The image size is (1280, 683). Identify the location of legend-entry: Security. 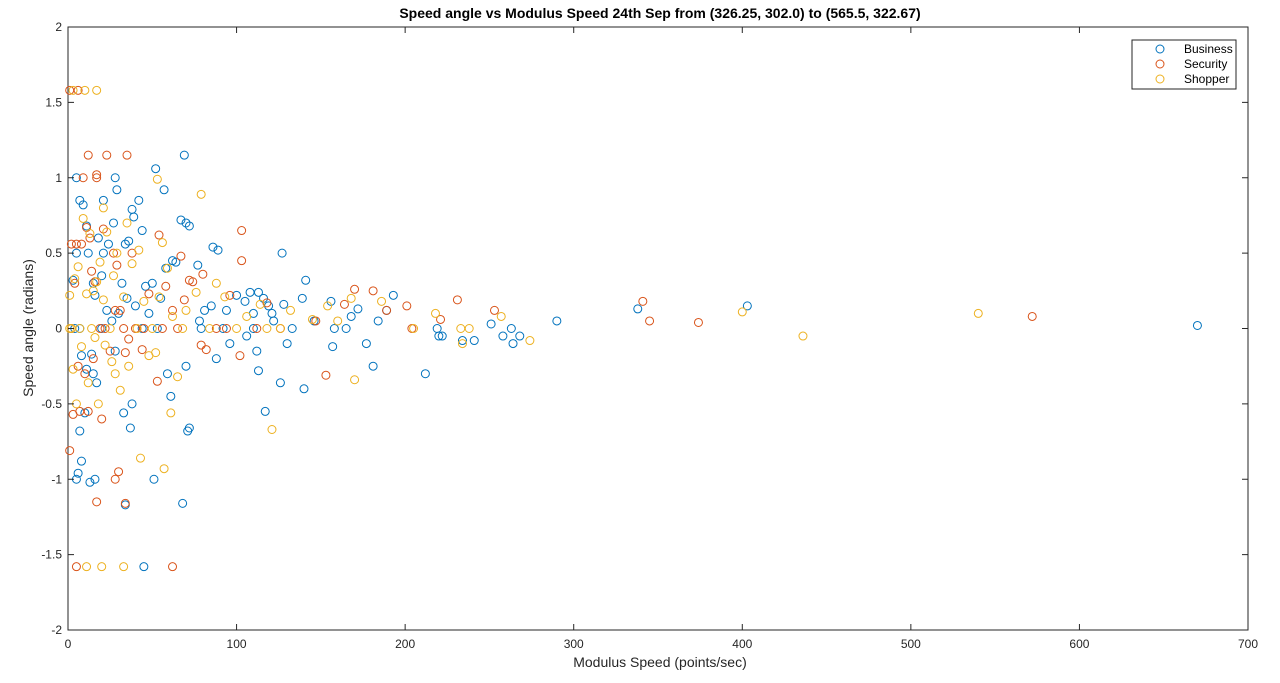
(1205, 64).